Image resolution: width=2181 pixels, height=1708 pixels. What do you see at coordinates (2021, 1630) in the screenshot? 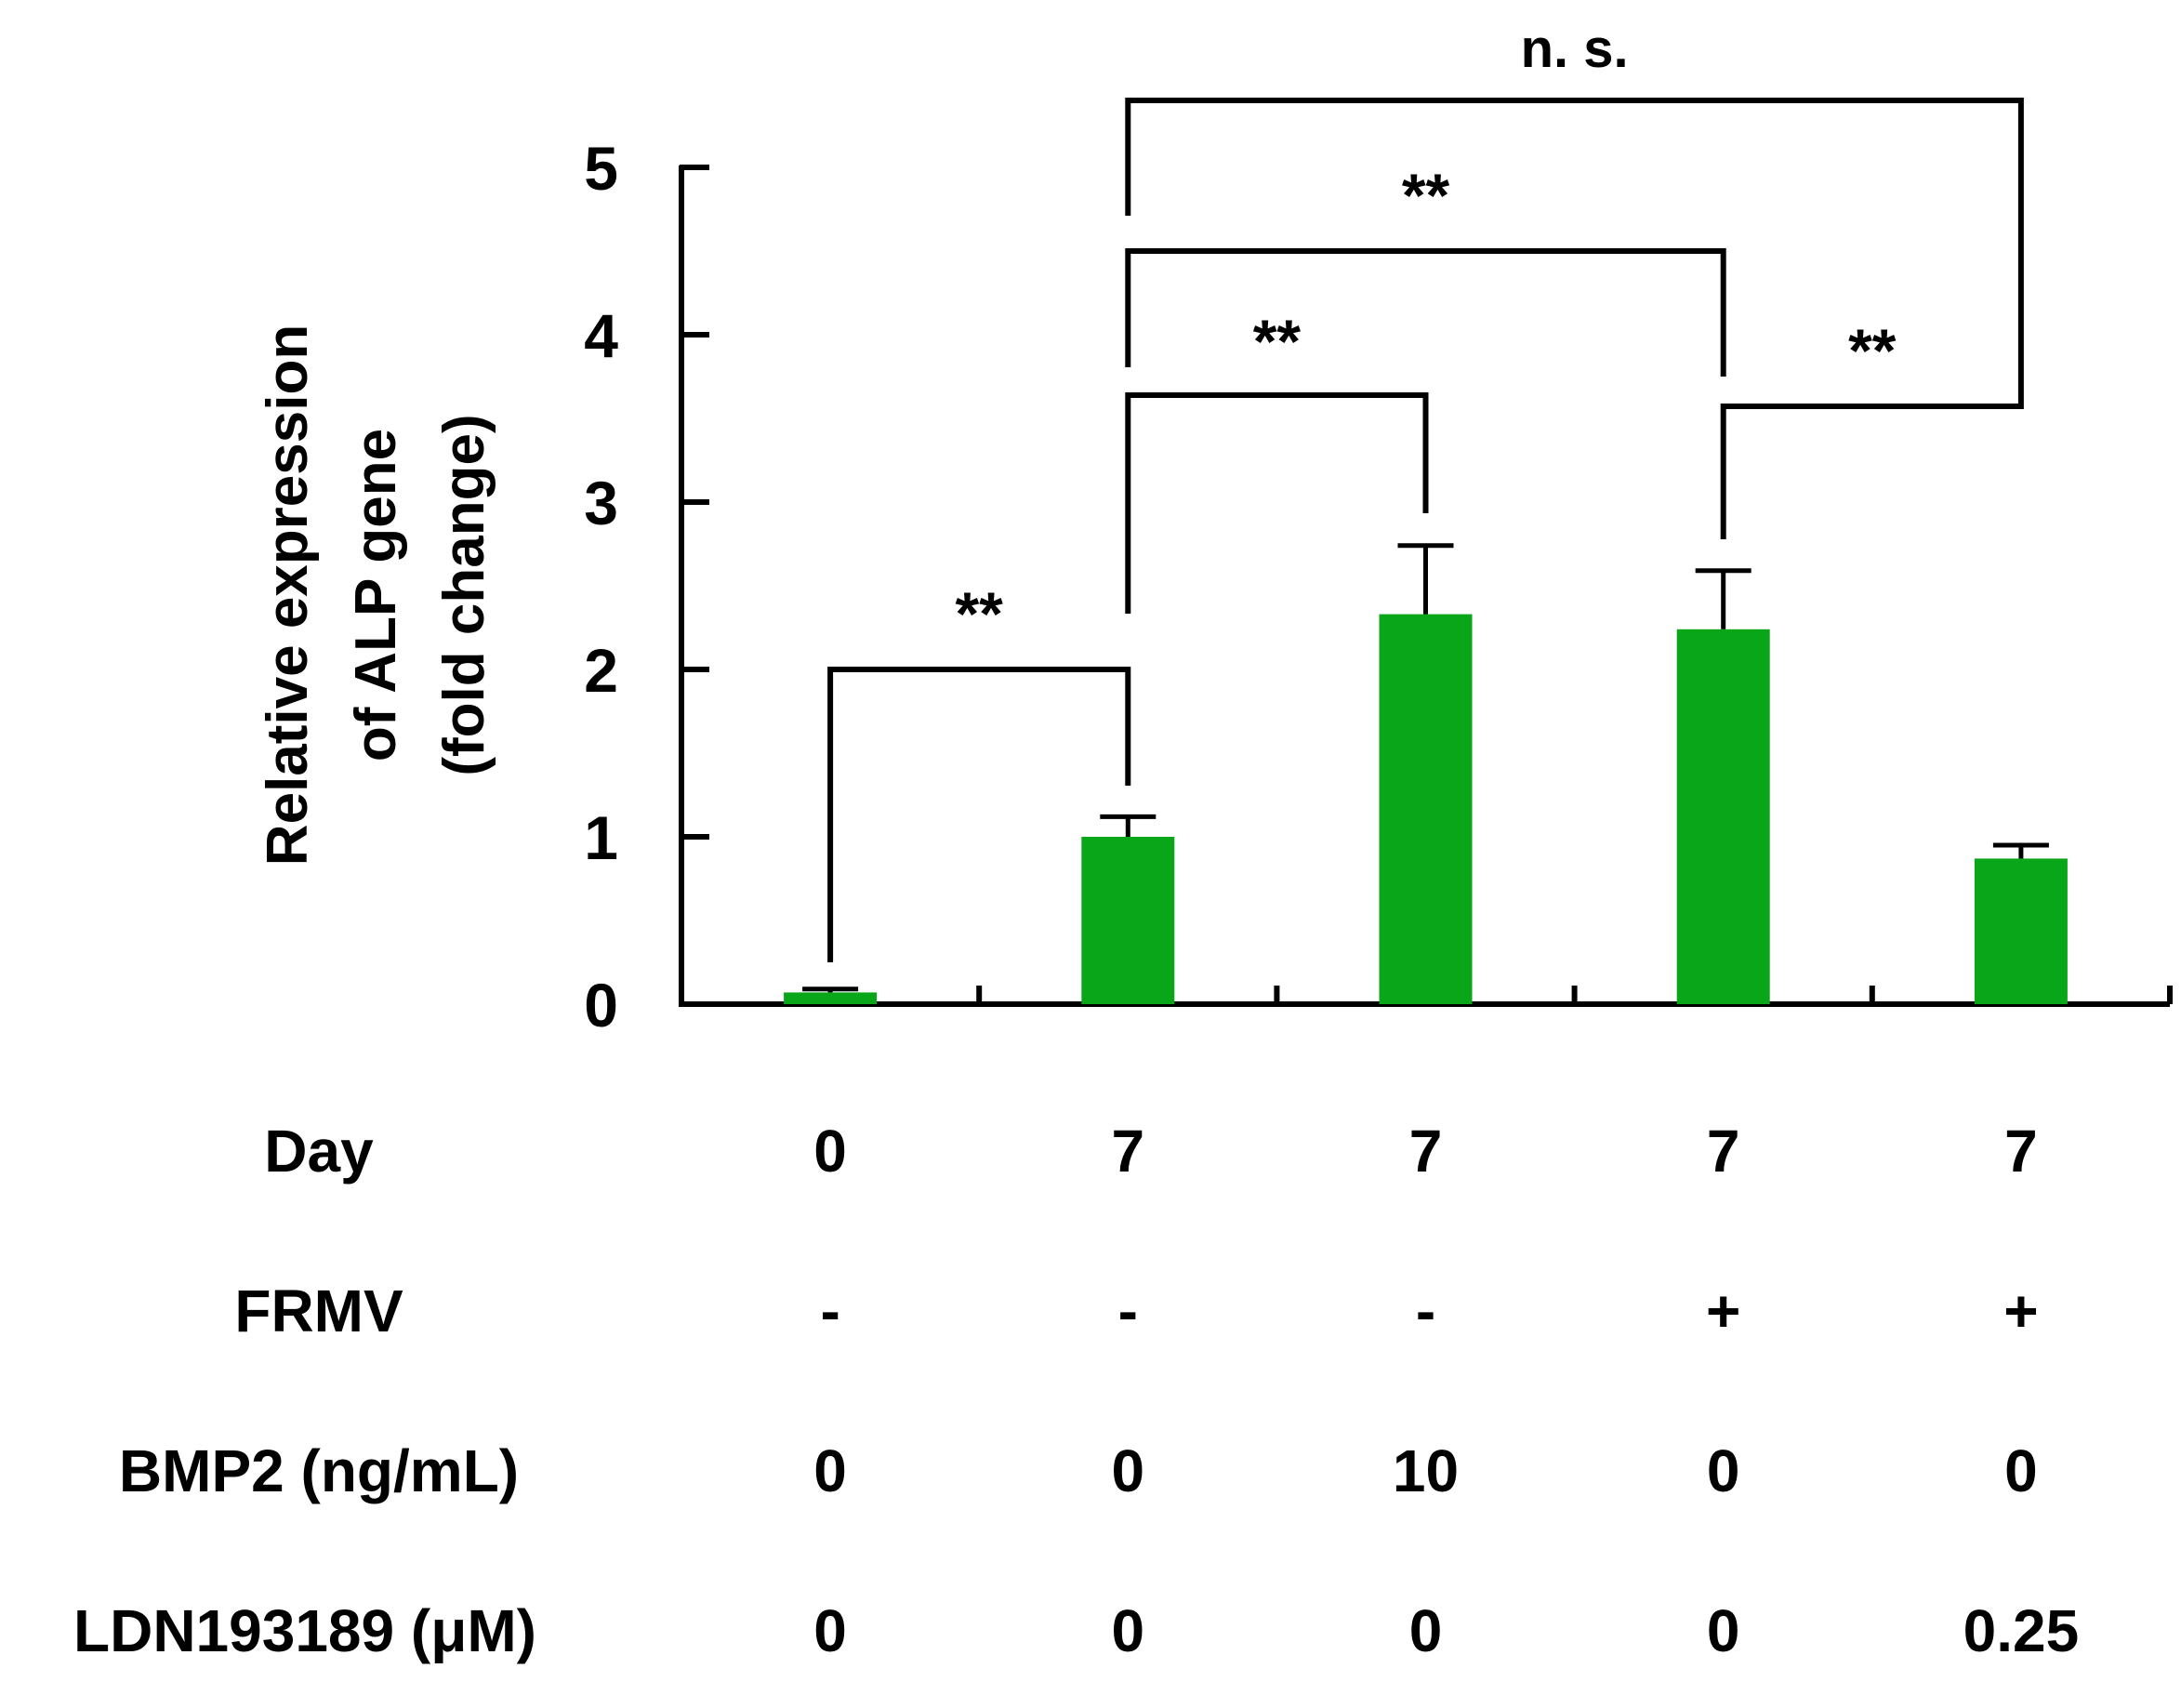
I see `condition-value: 0.25` at bounding box center [2021, 1630].